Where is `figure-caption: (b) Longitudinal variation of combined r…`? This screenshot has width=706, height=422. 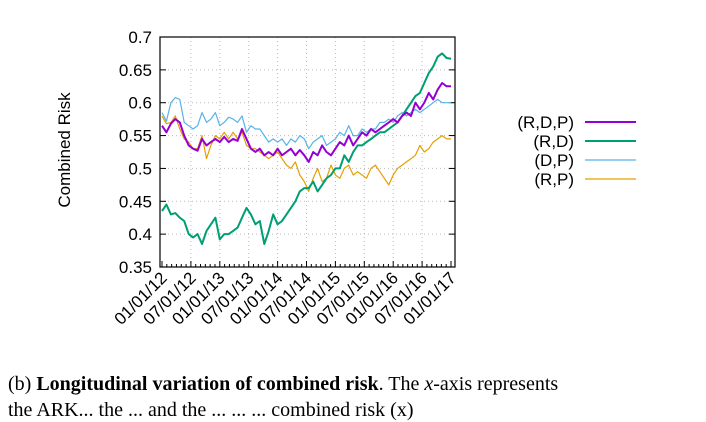
figure-caption: (b) Longitudinal variation of combined r… is located at coordinates (356, 384).